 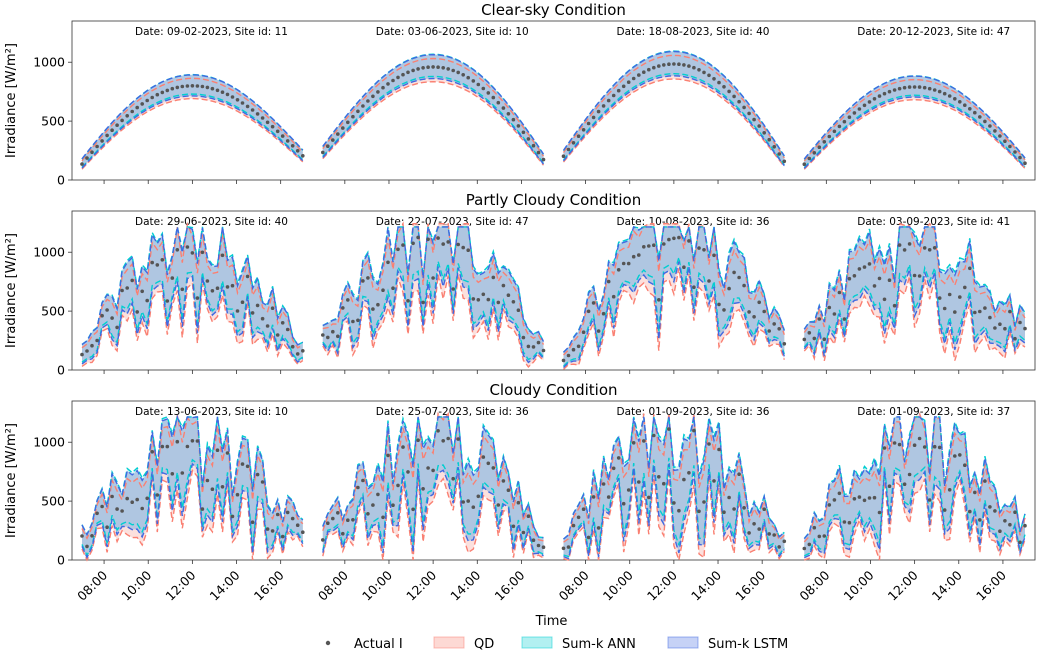 I want to click on day-series: Date: 25-07-2023, Site id: 36, so click(x=433, y=483).